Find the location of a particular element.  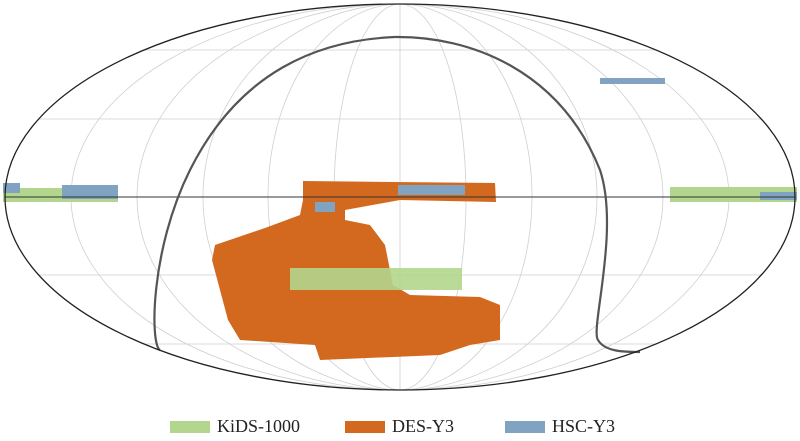

legend-label: KiDS-1000 is located at coordinates (258, 426).